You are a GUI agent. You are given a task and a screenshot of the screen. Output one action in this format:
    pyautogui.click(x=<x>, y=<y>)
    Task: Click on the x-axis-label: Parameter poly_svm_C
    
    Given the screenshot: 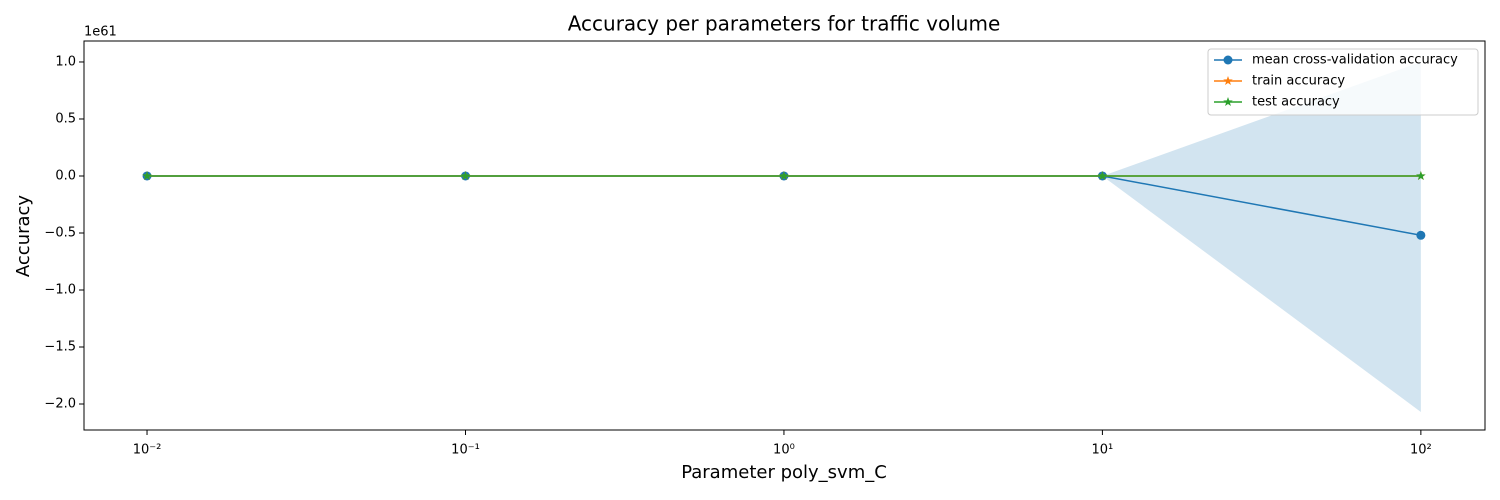 What is the action you would take?
    pyautogui.click(x=784, y=472)
    